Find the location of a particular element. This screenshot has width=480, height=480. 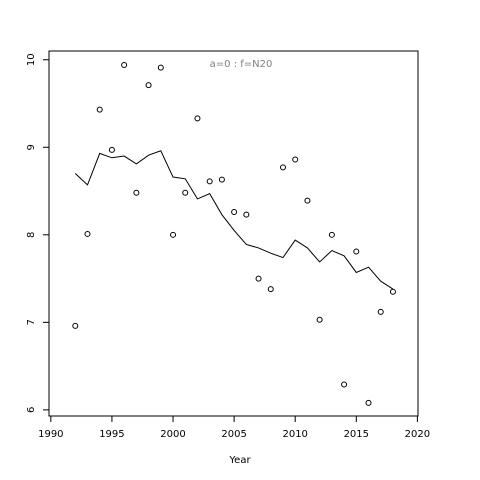

x-axis-label: Year is located at coordinates (239, 460).